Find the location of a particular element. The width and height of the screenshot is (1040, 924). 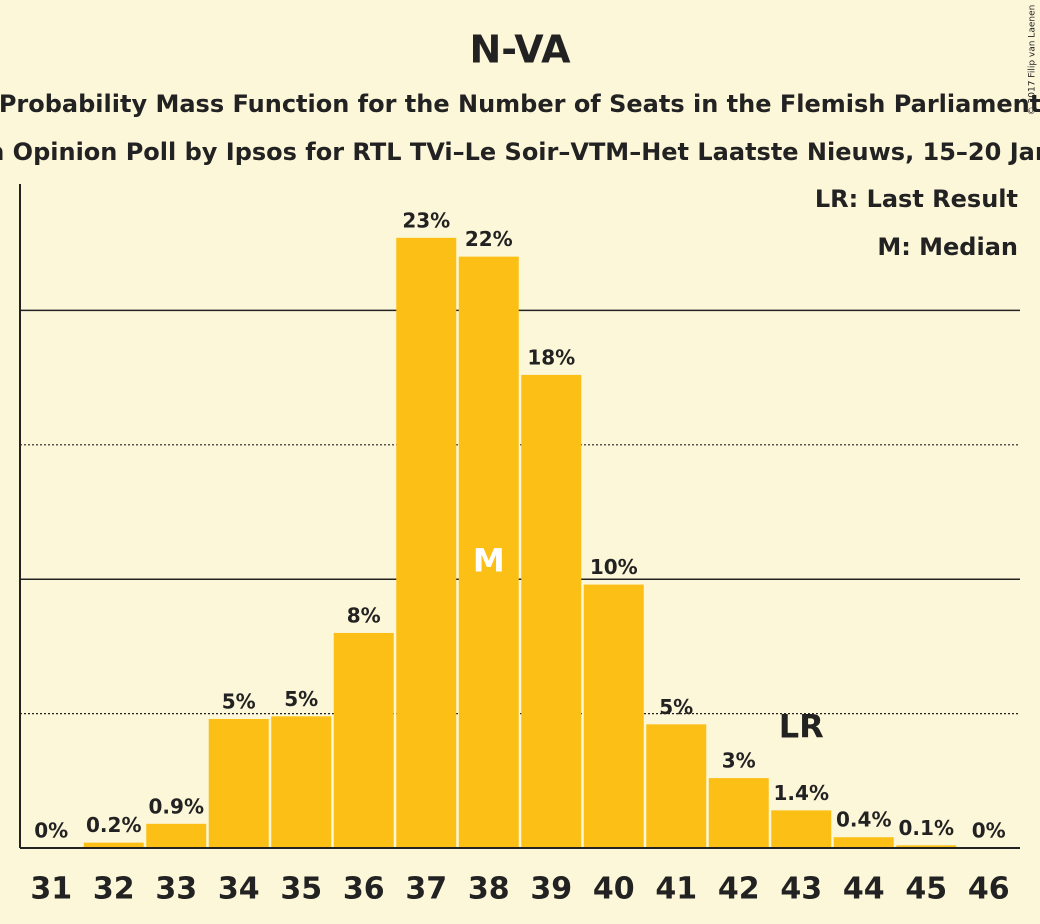

legend-entry: M: Median is located at coordinates (947, 247).